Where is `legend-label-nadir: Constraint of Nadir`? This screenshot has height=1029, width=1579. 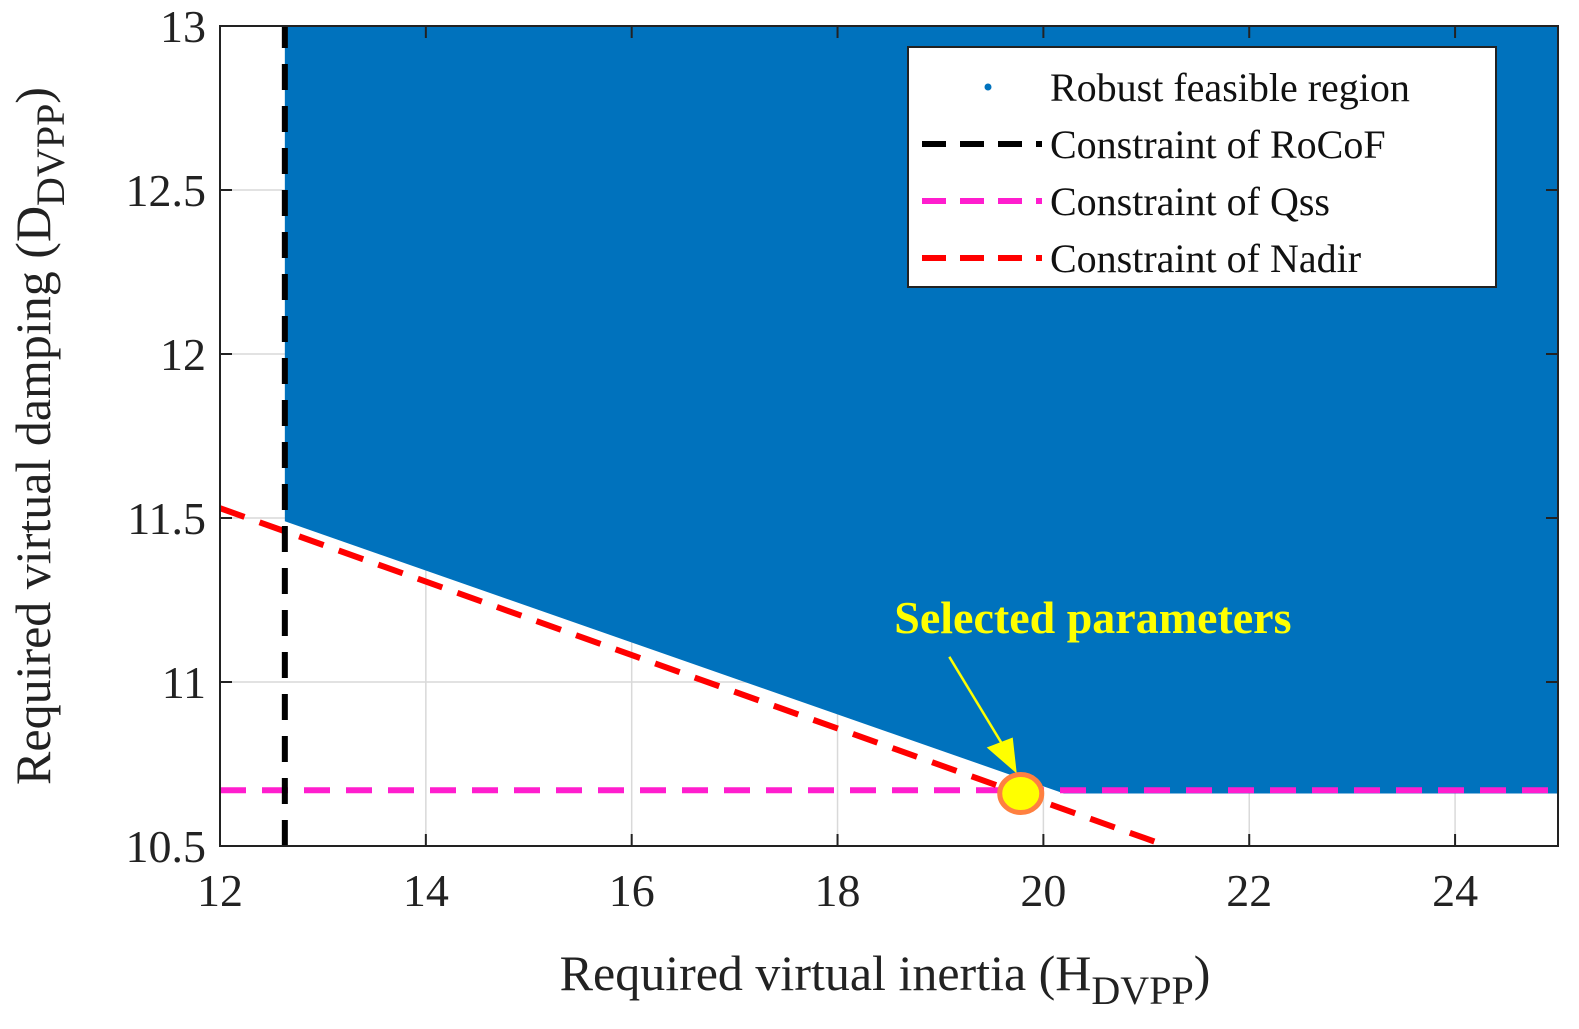 legend-label-nadir: Constraint of Nadir is located at coordinates (1205, 258).